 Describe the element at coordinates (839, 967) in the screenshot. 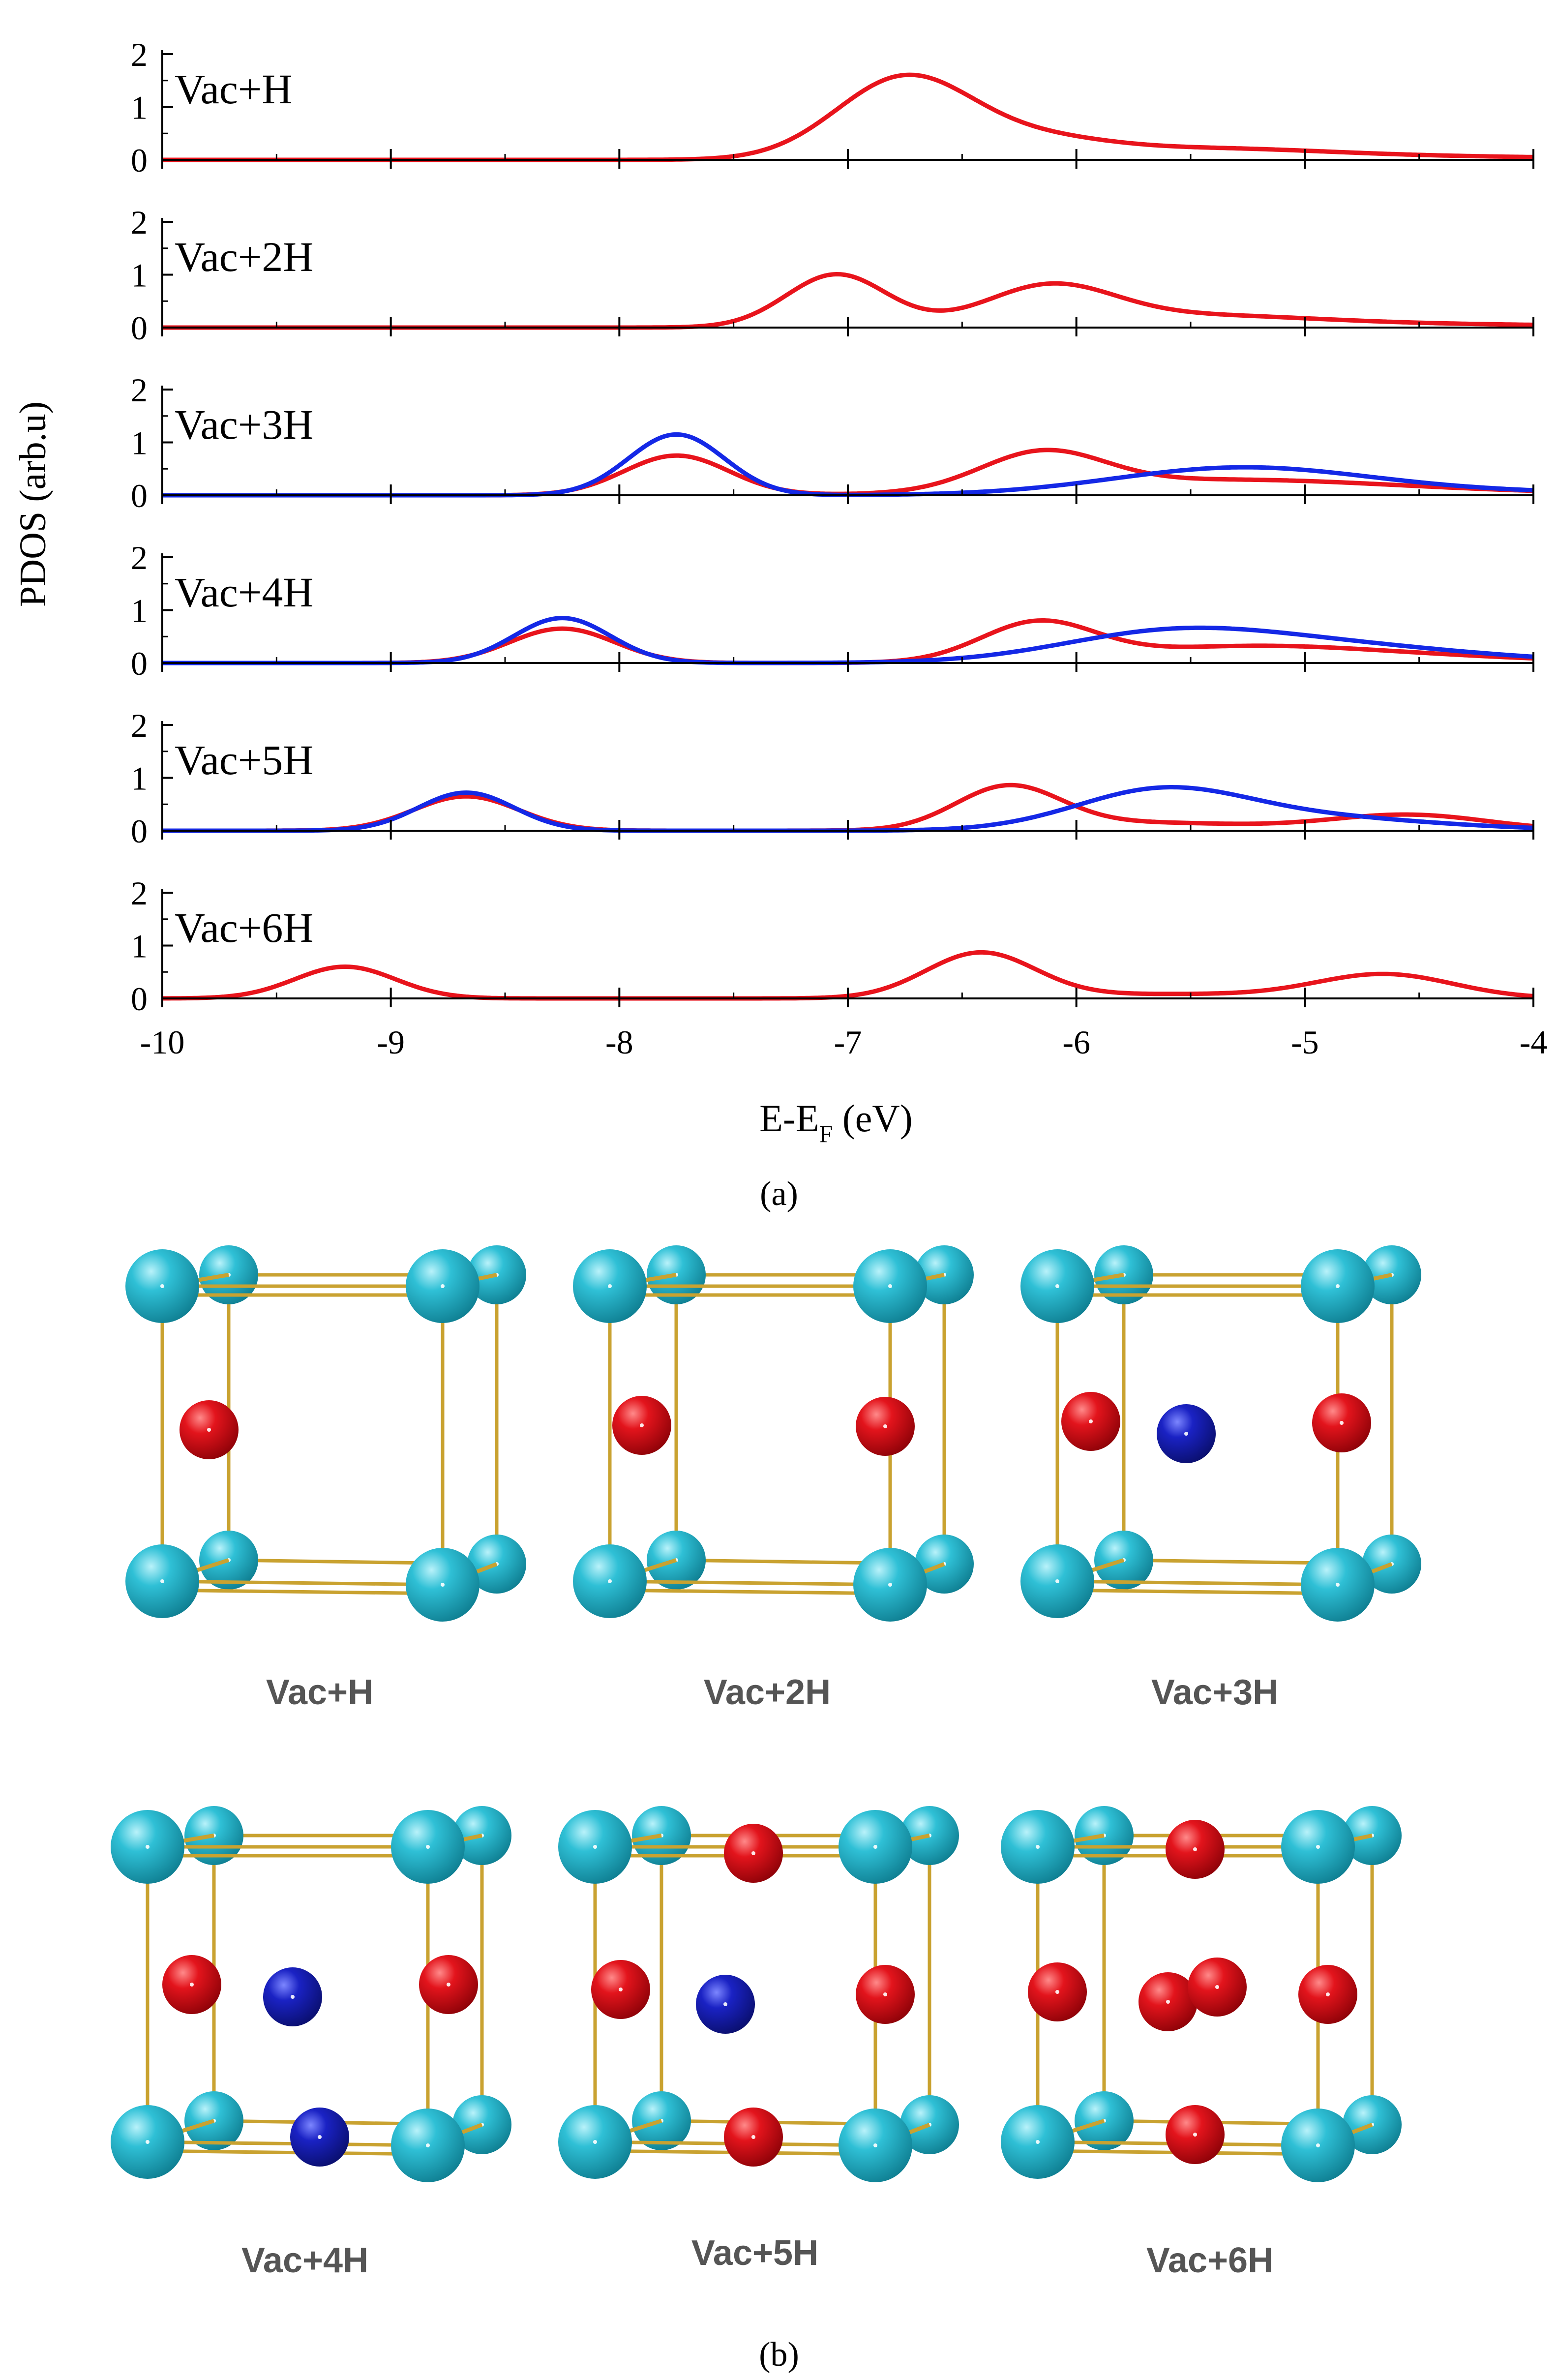

I see `panel-6: 0 1 2 Vac+6H -10 -9 -8 -7 -6 -5 -4` at that location.